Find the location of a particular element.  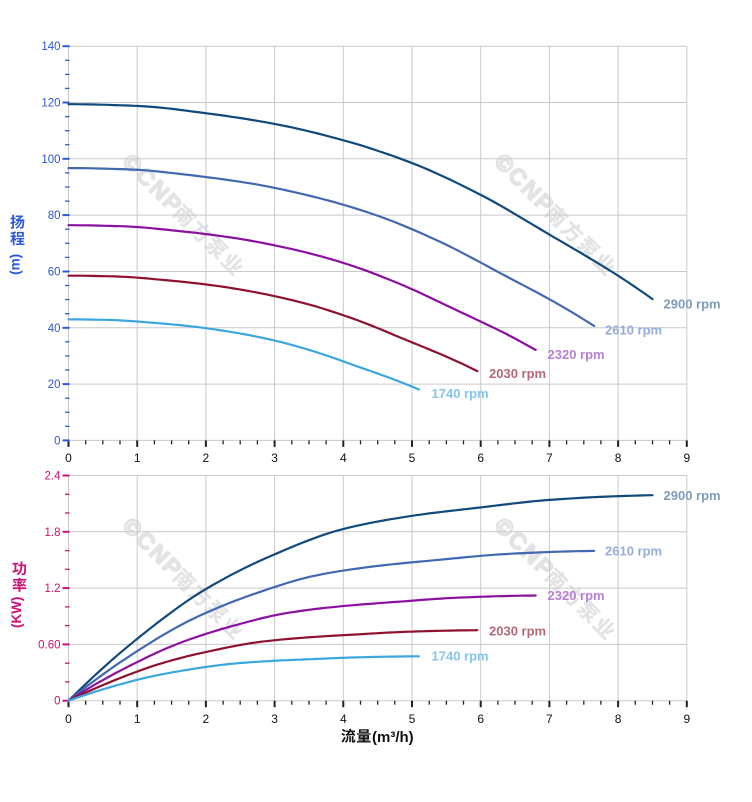

svg-text: 100 is located at coordinates (50, 160).